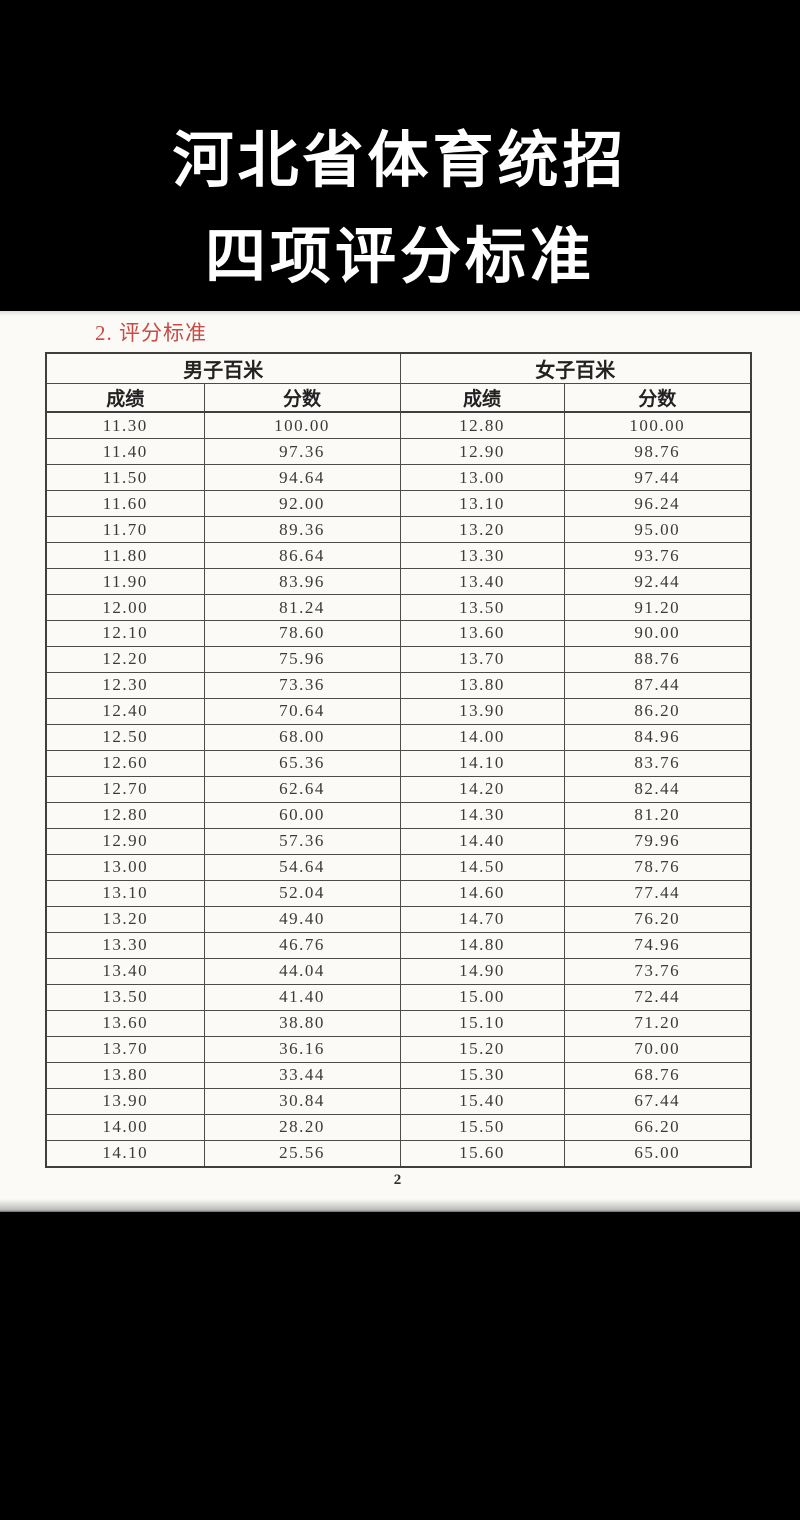 This screenshot has width=800, height=1520. Describe the element at coordinates (302, 945) in the screenshot. I see `table-cell: 46.76` at that location.